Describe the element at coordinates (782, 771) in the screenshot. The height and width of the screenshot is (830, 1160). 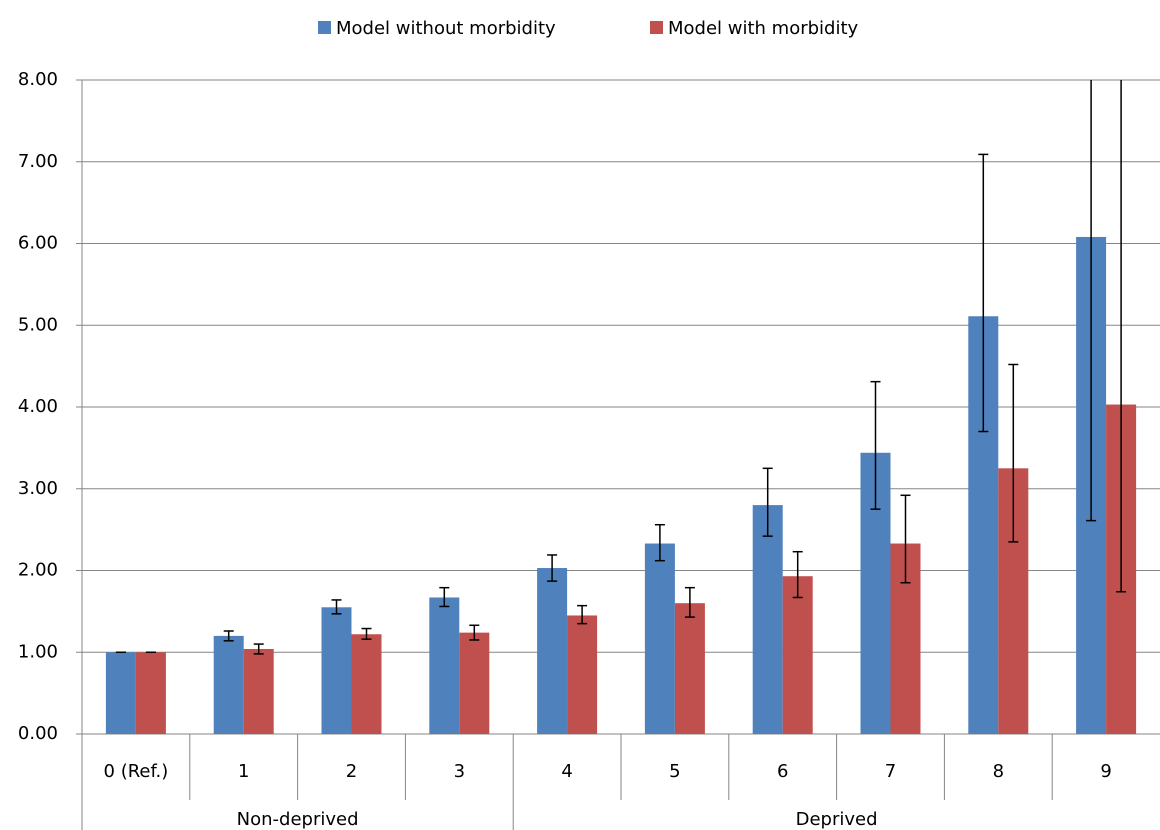
I see `x-tick-label: 6` at that location.